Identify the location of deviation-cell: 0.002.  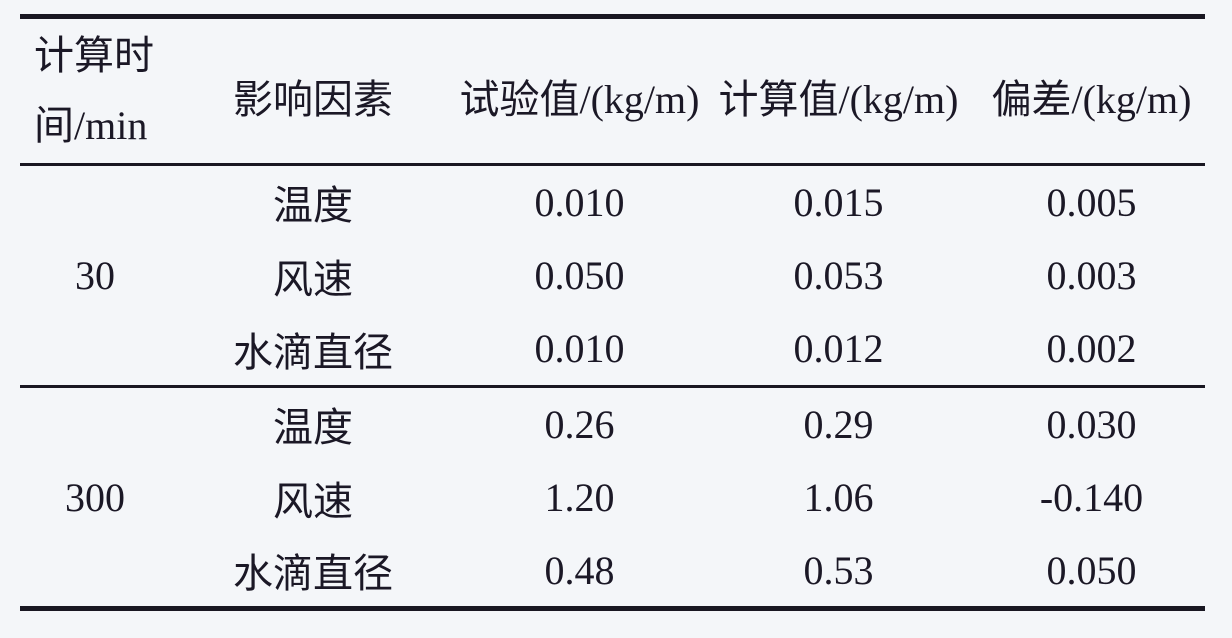
(1091, 349).